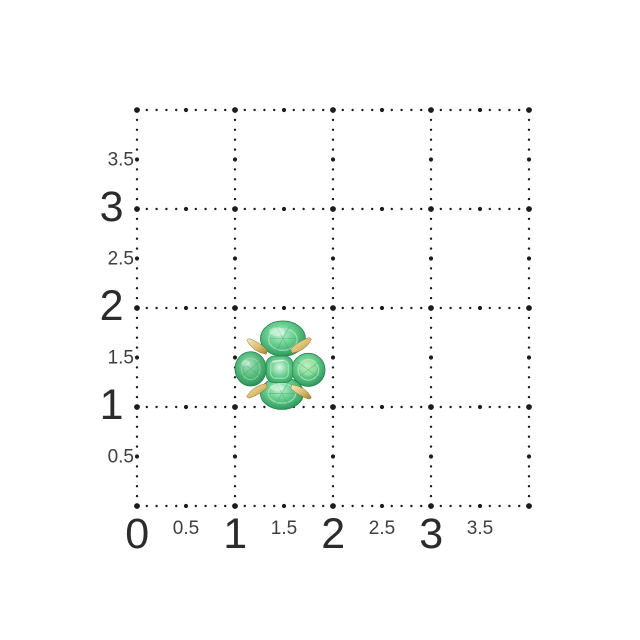  What do you see at coordinates (382, 528) in the screenshot?
I see `x-axis-tick-label-2.5: 2.5` at bounding box center [382, 528].